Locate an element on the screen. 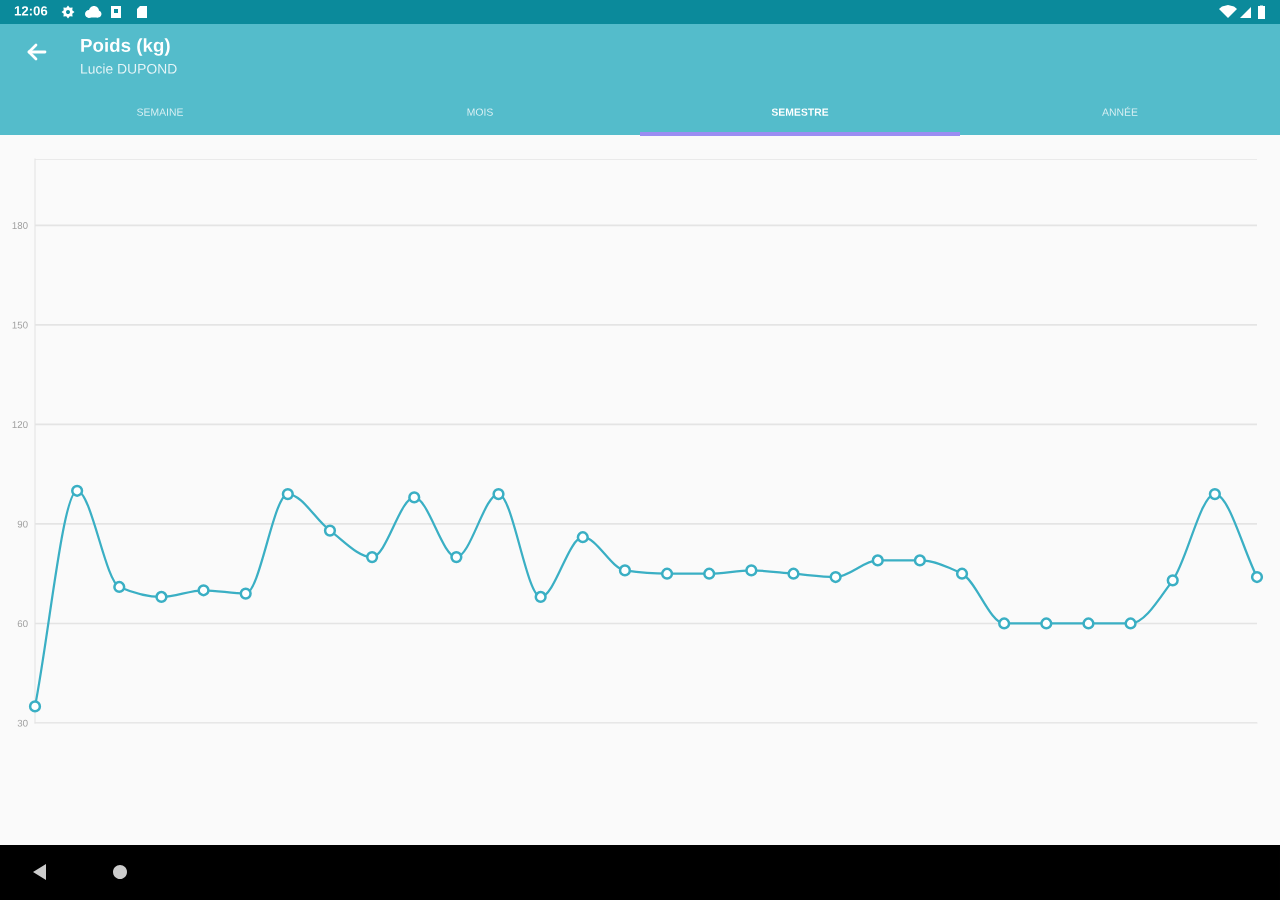 The width and height of the screenshot is (1280, 900). text: 12:06 is located at coordinates (31, 11).